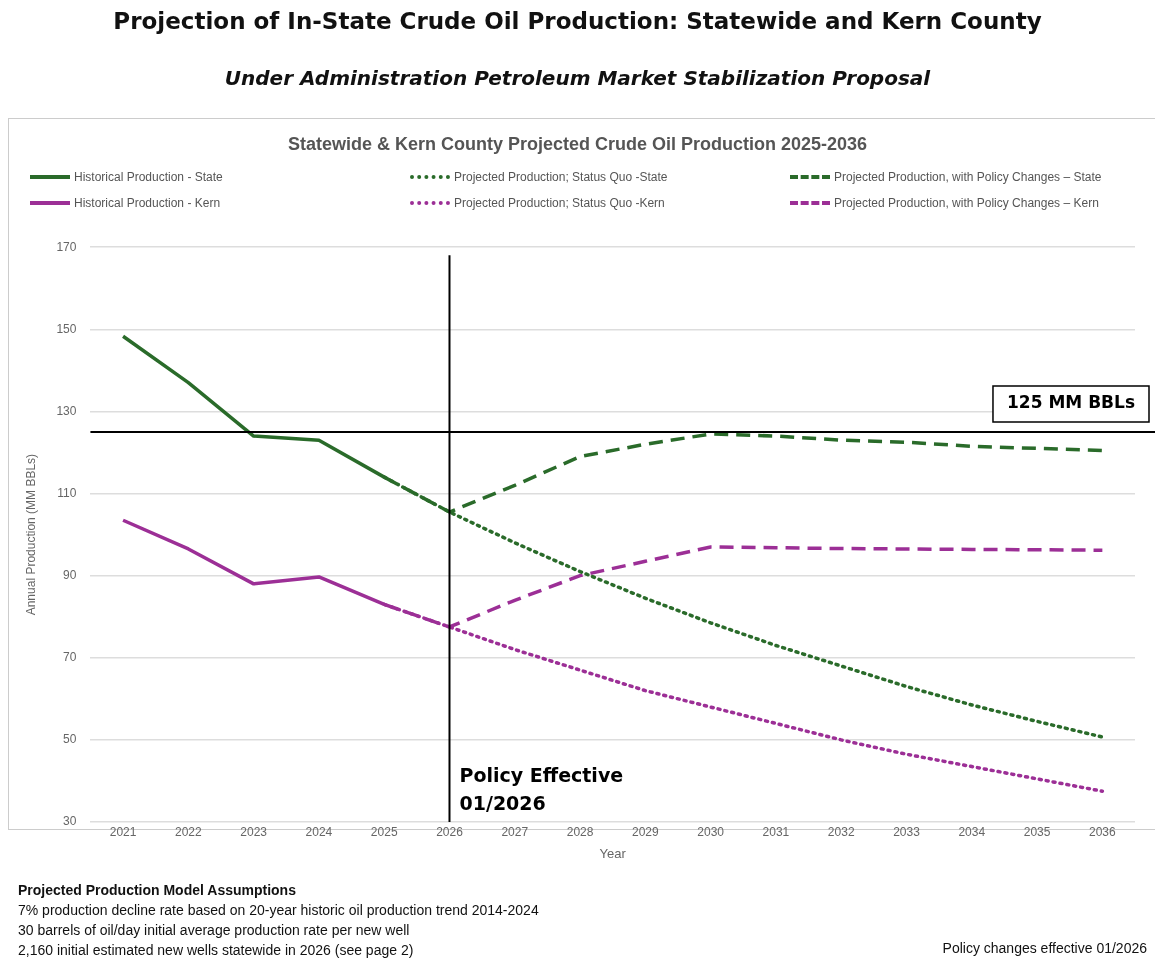 Image resolution: width=1155 pixels, height=965 pixels. Describe the element at coordinates (147, 203) in the screenshot. I see `legend-label: Historical Production - Kern` at that location.